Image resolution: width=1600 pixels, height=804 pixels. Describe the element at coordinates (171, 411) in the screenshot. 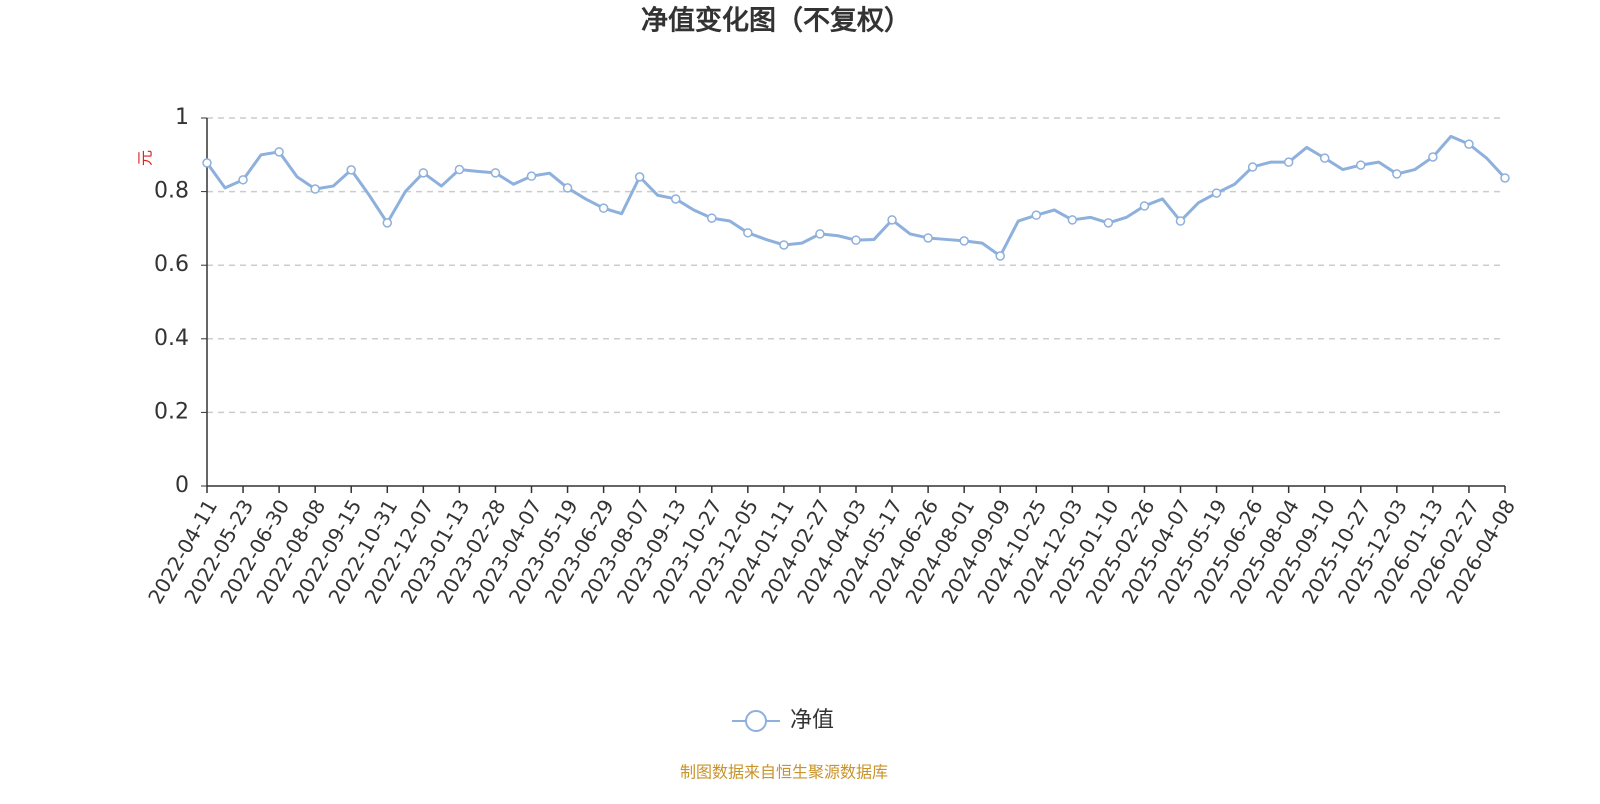

I see `y-tick-label: 0.2` at that location.